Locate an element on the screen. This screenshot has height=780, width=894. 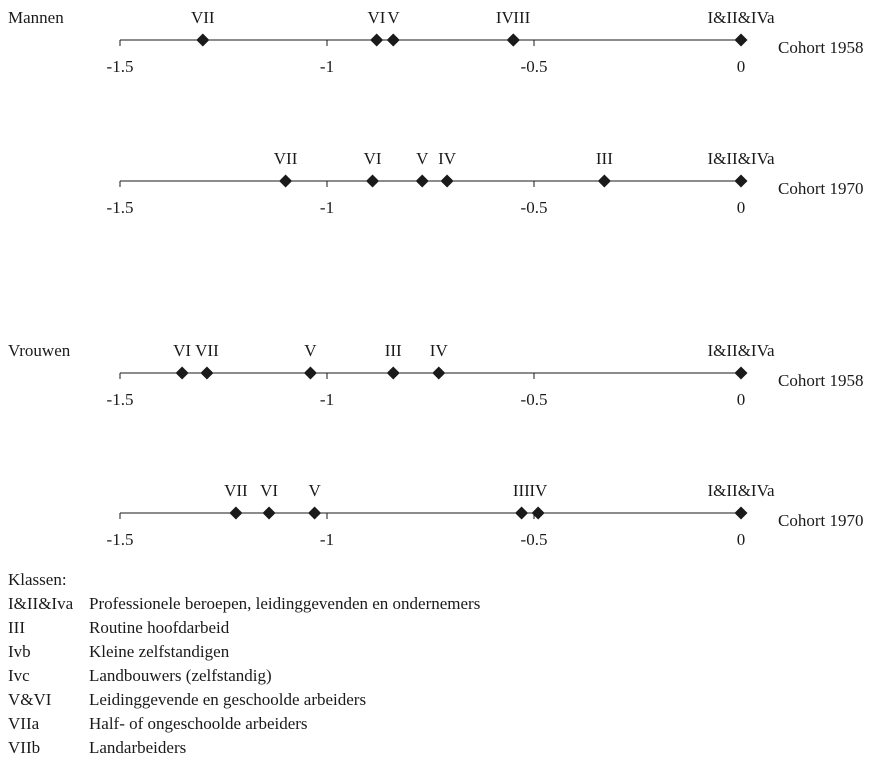
group-label: Mannen is located at coordinates (36, 17).